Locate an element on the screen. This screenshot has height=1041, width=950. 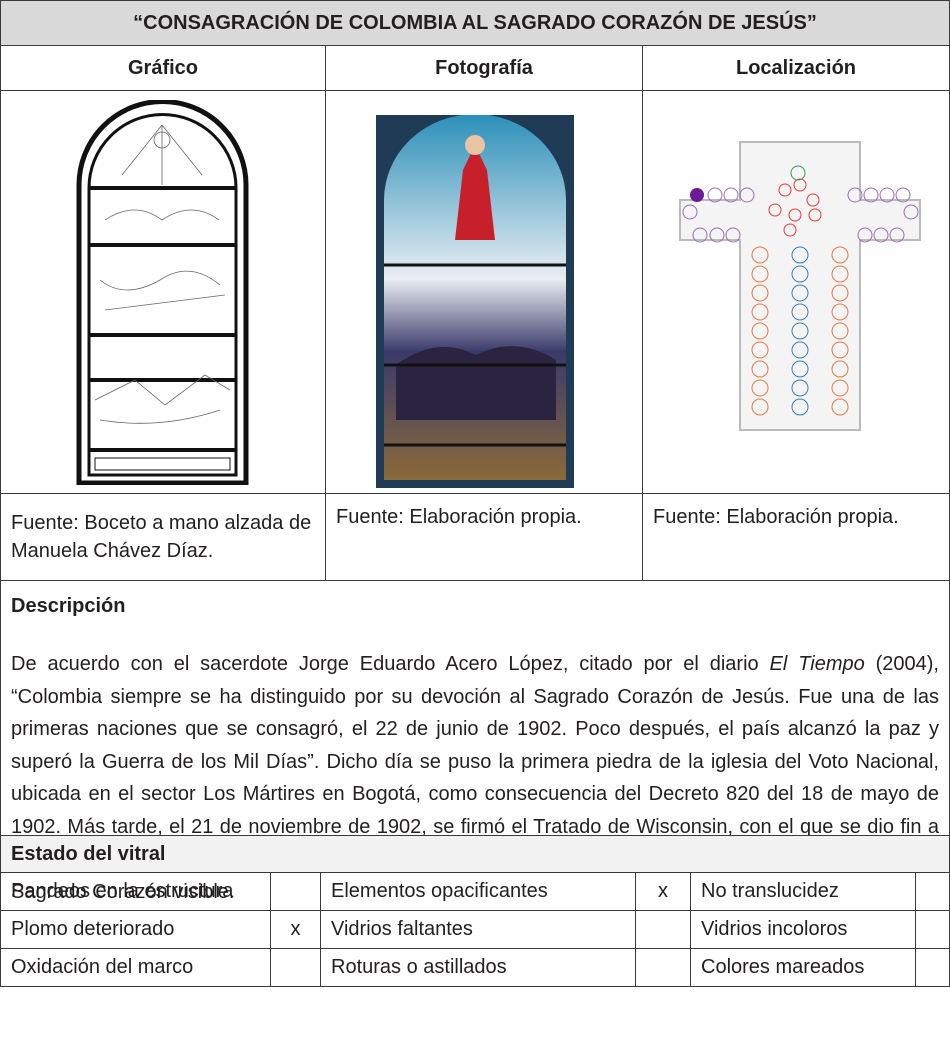
text-run: El Tiempo is located at coordinates (817, 664).